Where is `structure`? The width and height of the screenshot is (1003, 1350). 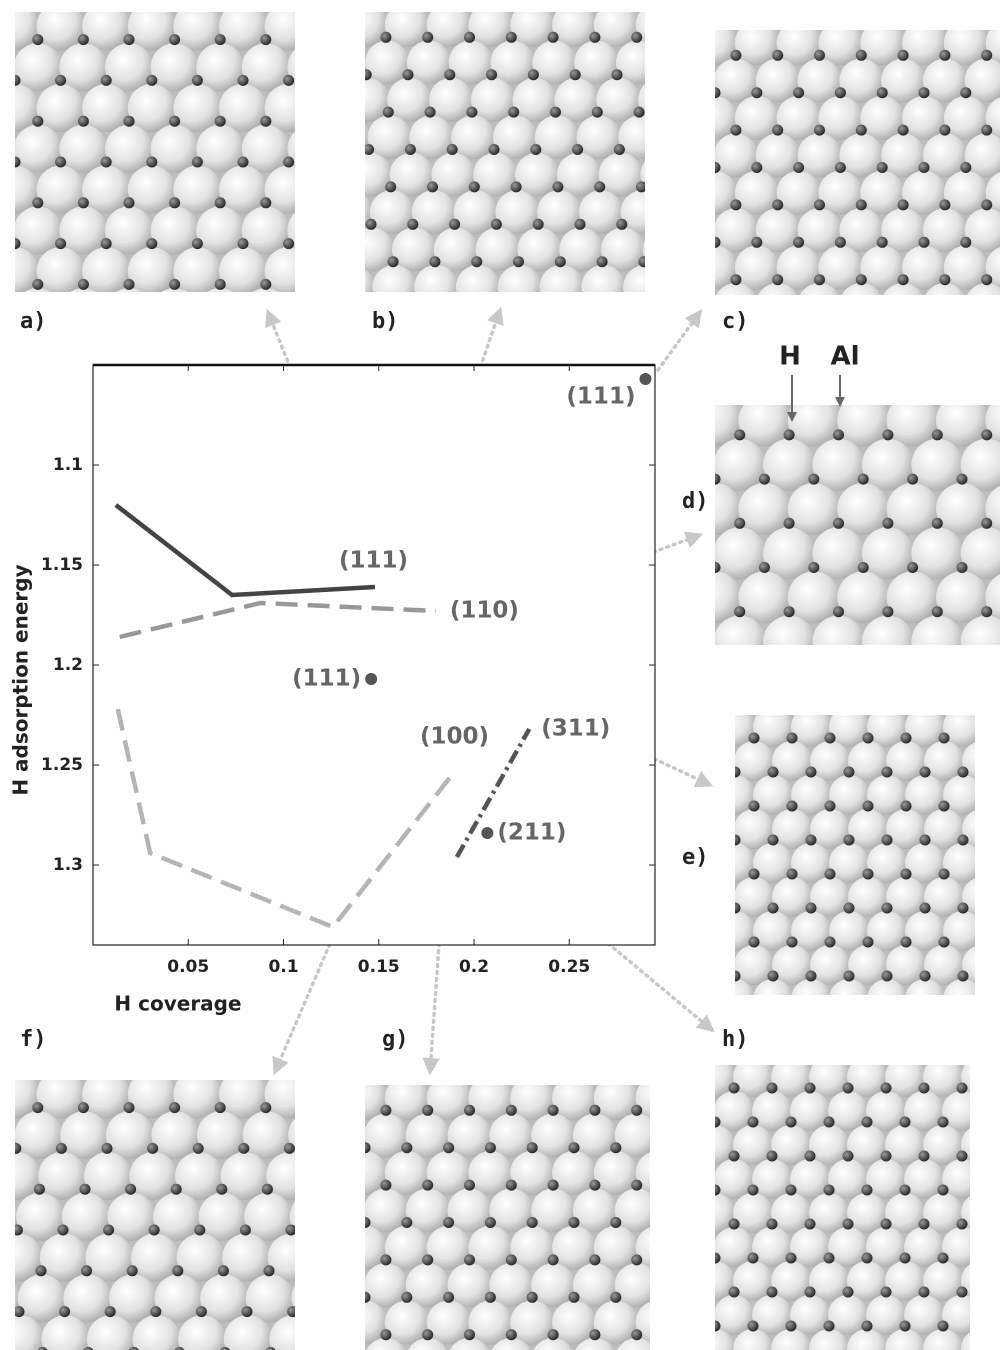 structure is located at coordinates (178, 1215).